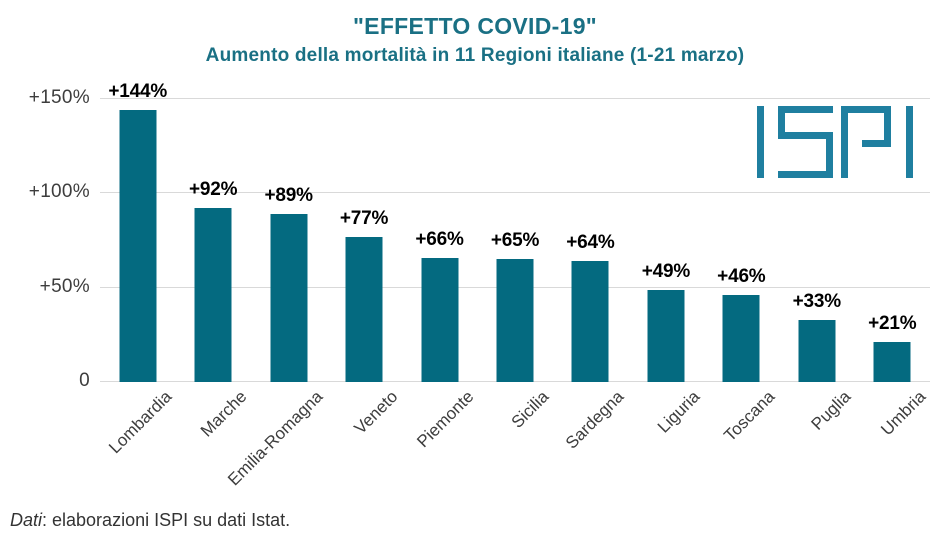  I want to click on chart-title: "EFFETTO COVID-19", so click(475, 26).